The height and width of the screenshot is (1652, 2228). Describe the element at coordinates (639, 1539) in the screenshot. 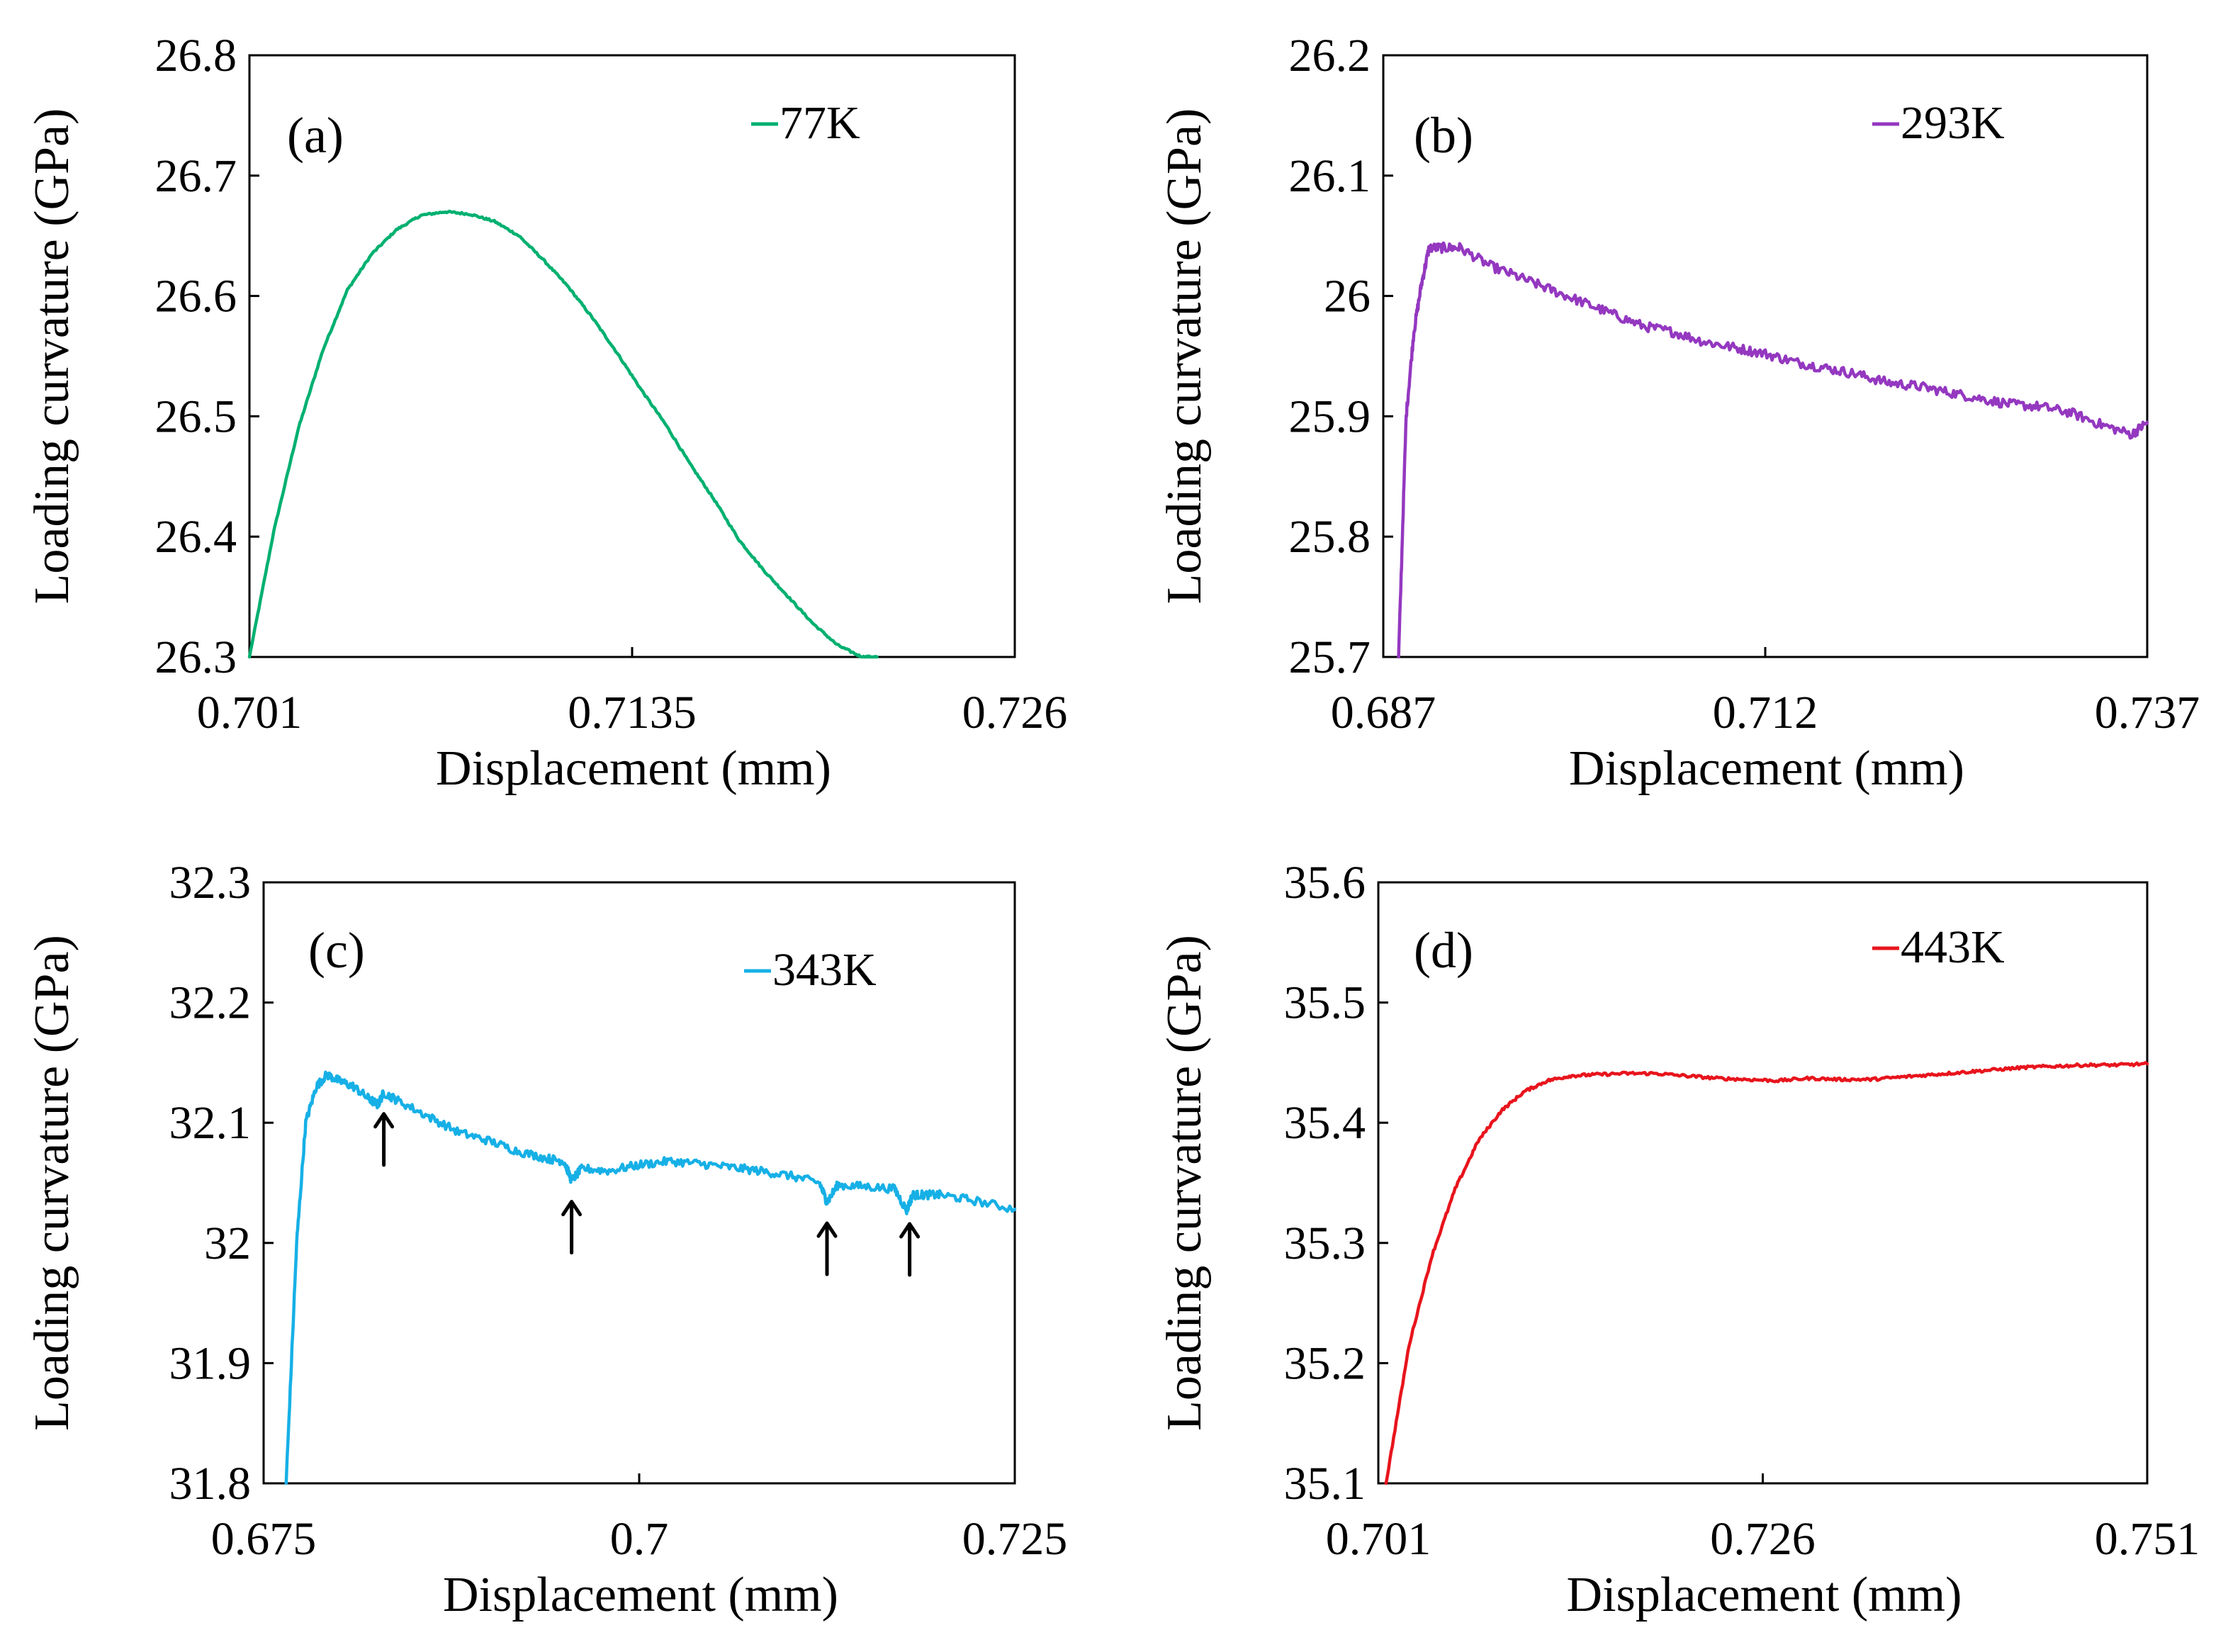

I see `x-tick-label: 0.7` at that location.